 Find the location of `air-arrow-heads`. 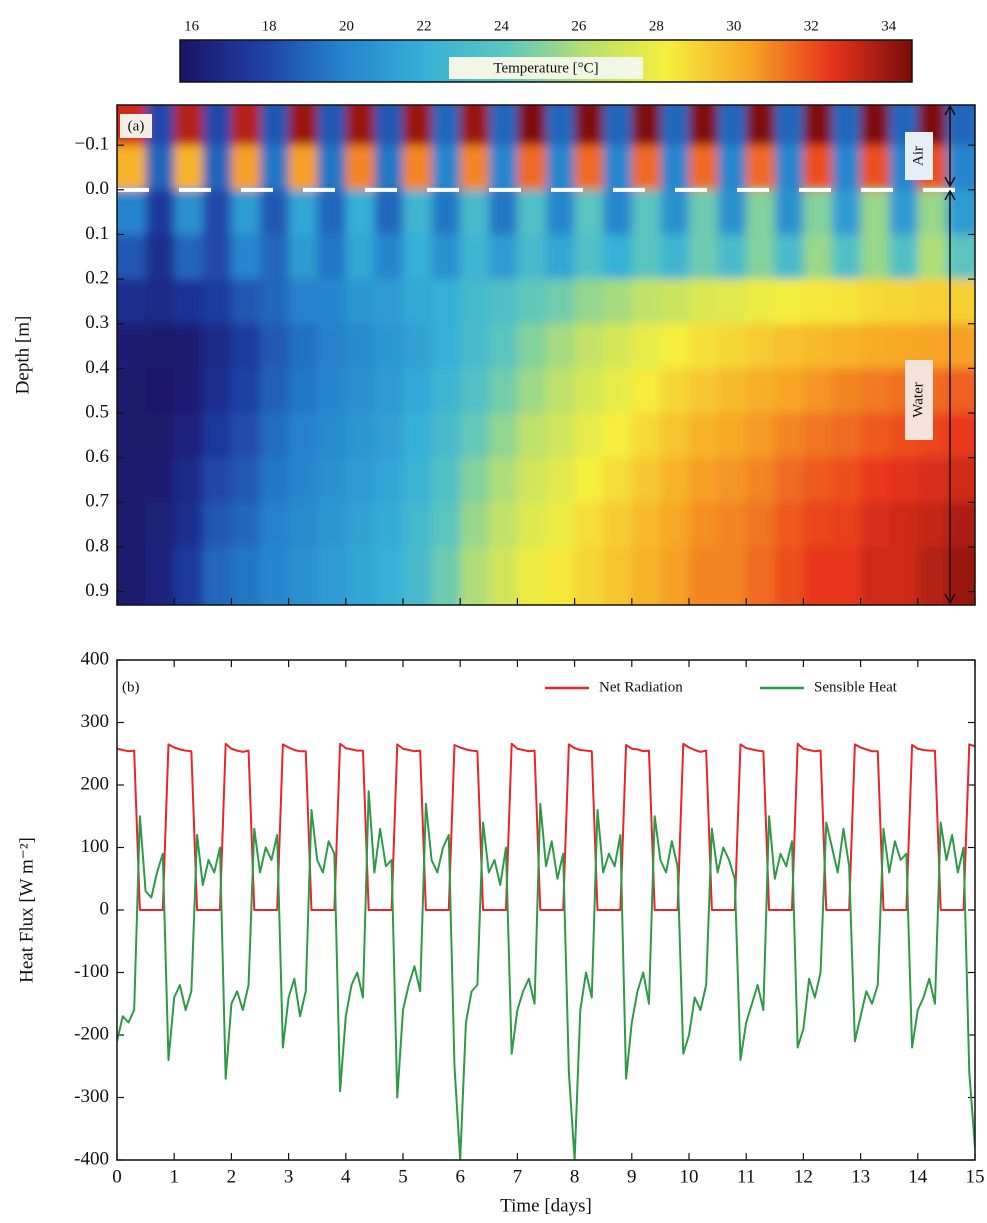

air-arrow-heads is located at coordinates (950, 146).